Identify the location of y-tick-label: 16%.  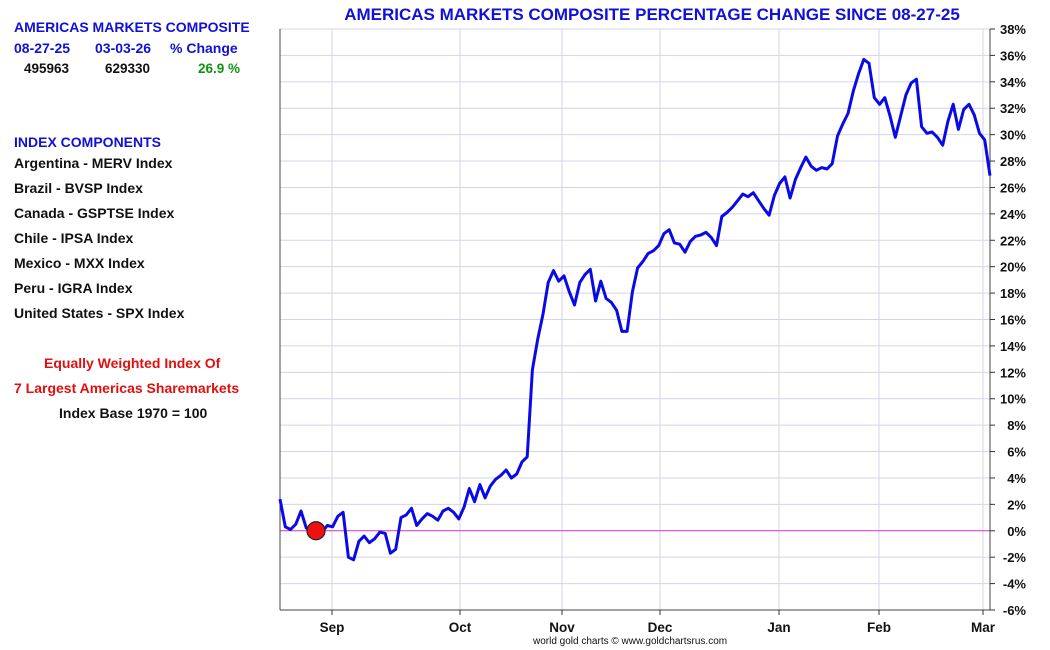
(1013, 320).